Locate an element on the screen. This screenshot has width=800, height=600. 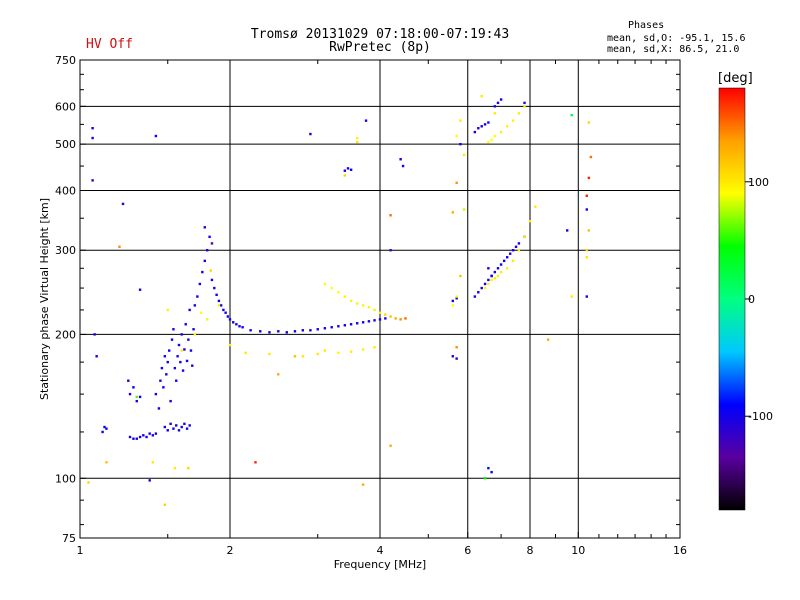
x-tick-label: 16 is located at coordinates (680, 550).